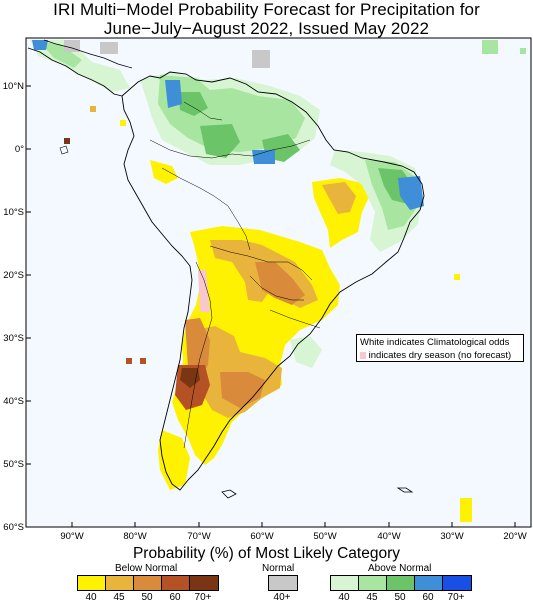 This screenshot has height=603, width=533. I want to click on above-45-area-caribbean, so click(61, 55).